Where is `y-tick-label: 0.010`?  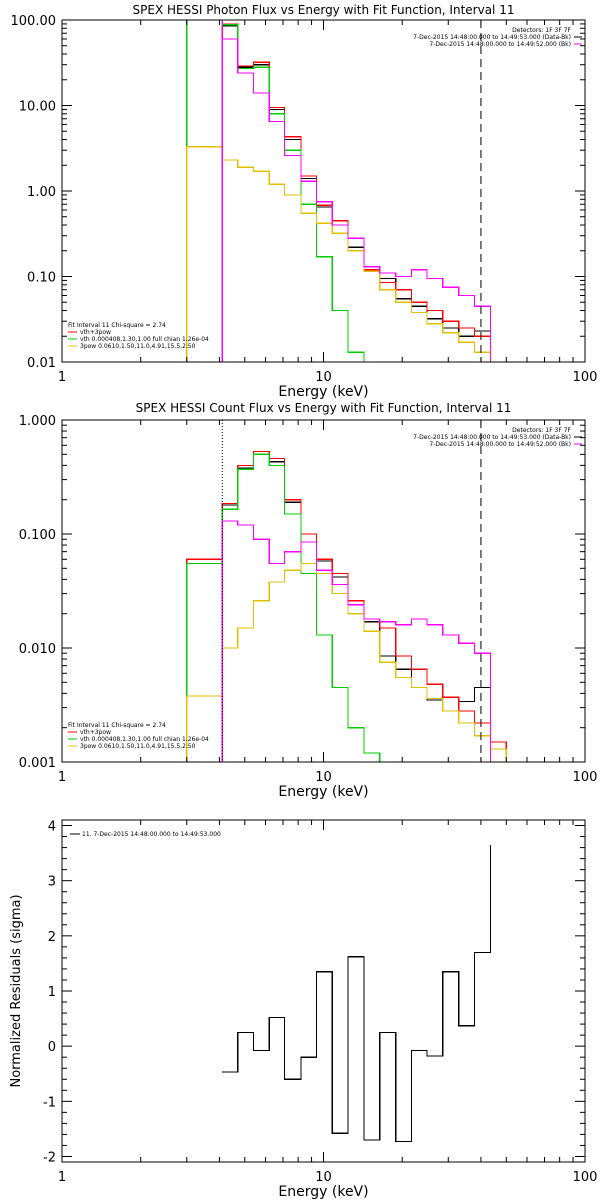
y-tick-label: 0.010 is located at coordinates (37, 649).